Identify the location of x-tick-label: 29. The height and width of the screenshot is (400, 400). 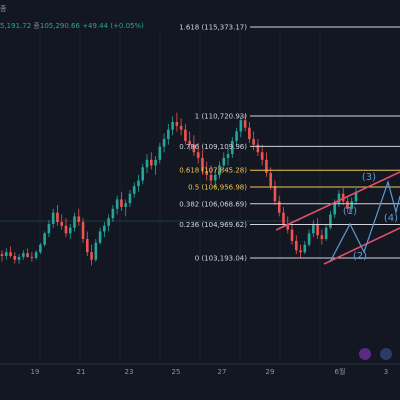
(270, 372).